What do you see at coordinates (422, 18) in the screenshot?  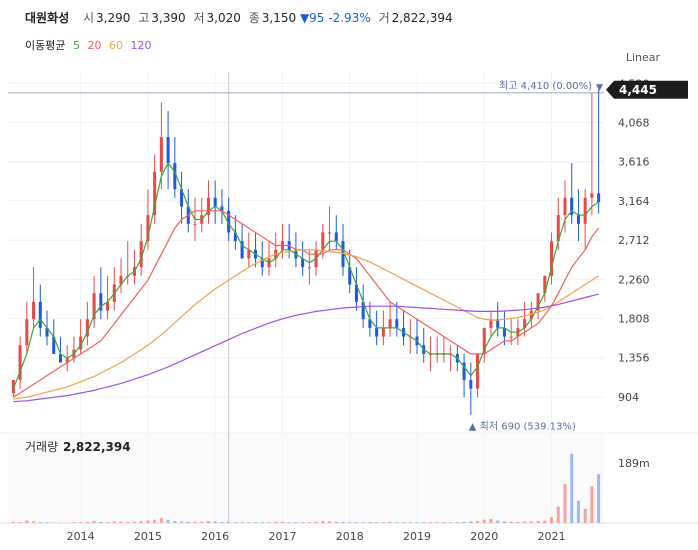 I see `volume-value: 2,822,394` at bounding box center [422, 18].